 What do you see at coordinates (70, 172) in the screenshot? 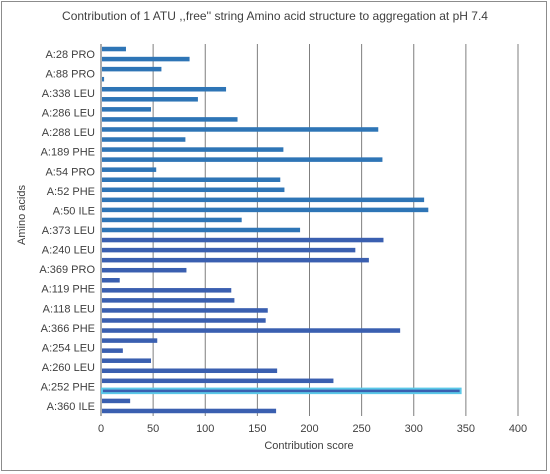
I see `y-tick-label: A:54 PRO` at bounding box center [70, 172].